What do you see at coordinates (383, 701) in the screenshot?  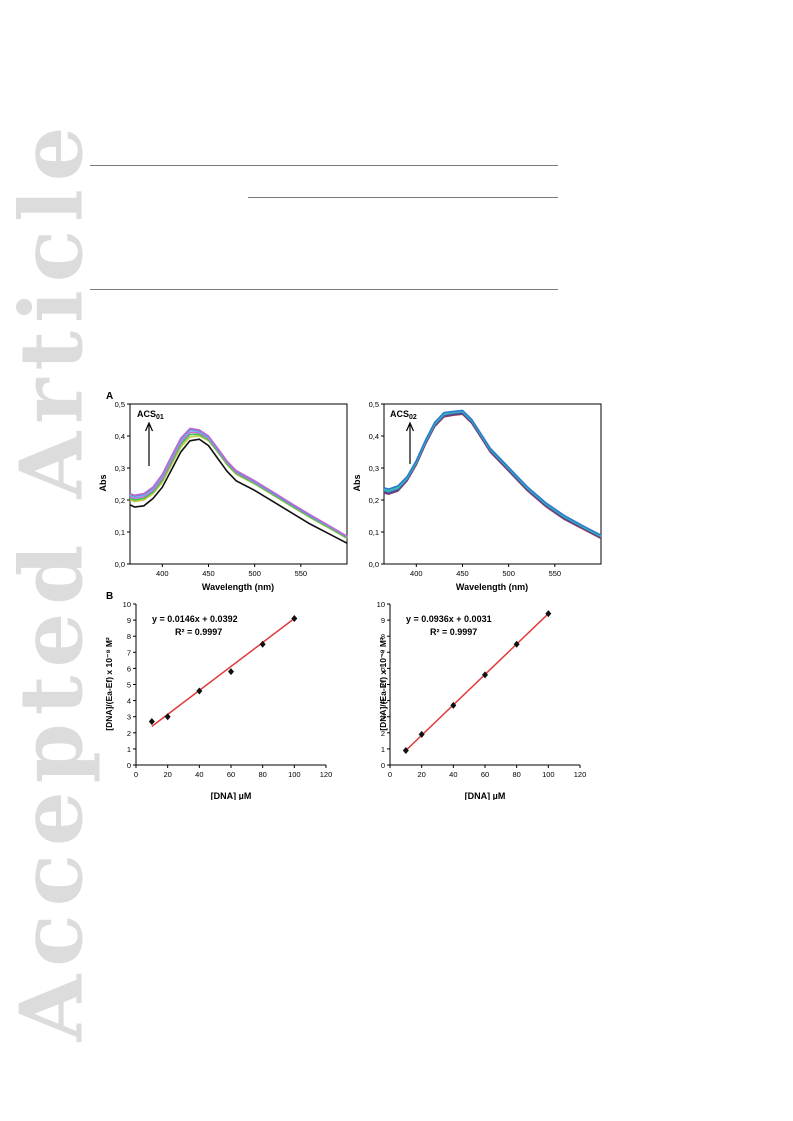 I see `b-right-y-tick-label: 4` at bounding box center [383, 701].